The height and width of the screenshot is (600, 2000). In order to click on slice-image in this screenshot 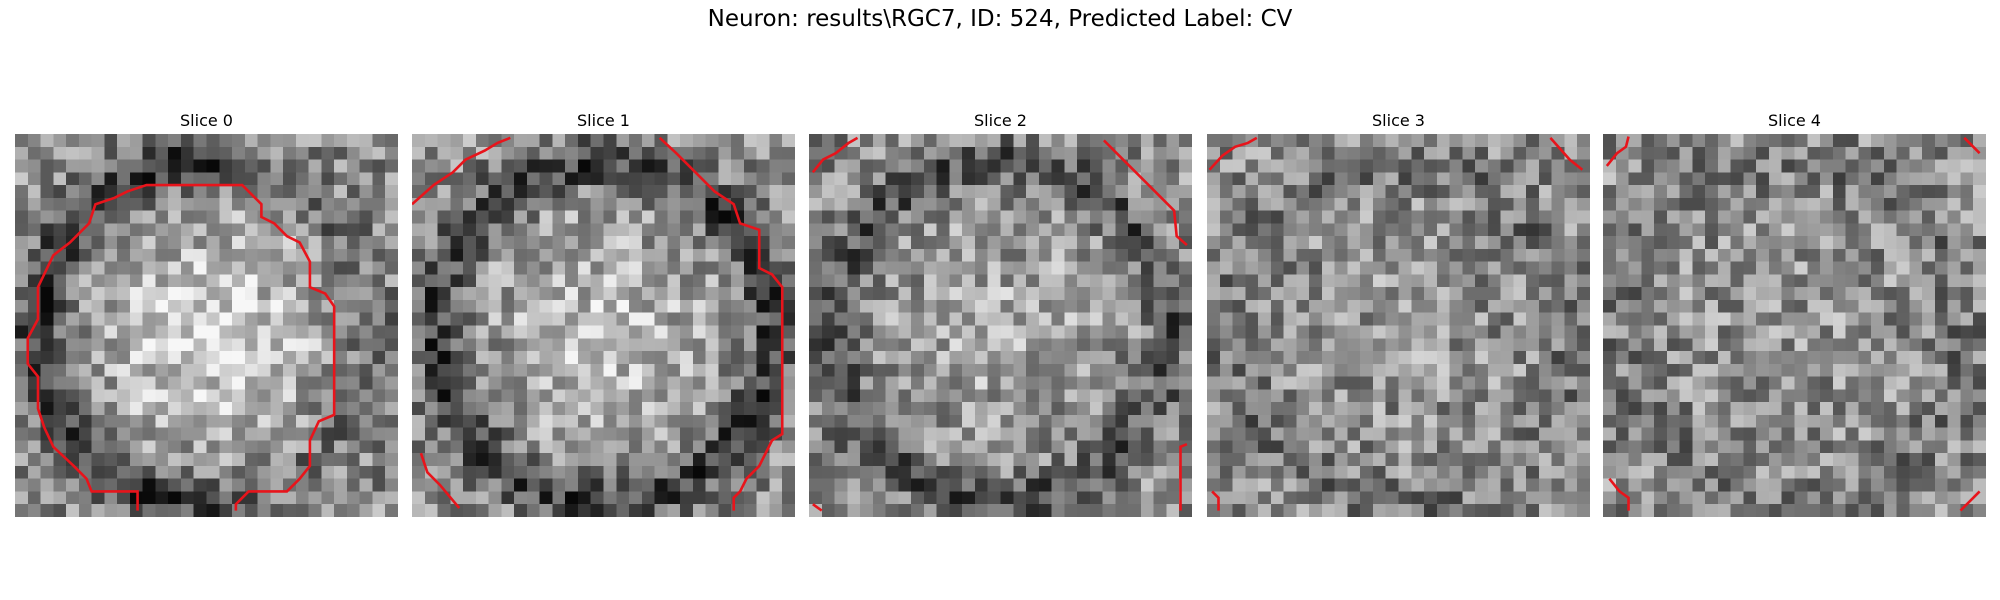, I will do `click(1794, 325)`.